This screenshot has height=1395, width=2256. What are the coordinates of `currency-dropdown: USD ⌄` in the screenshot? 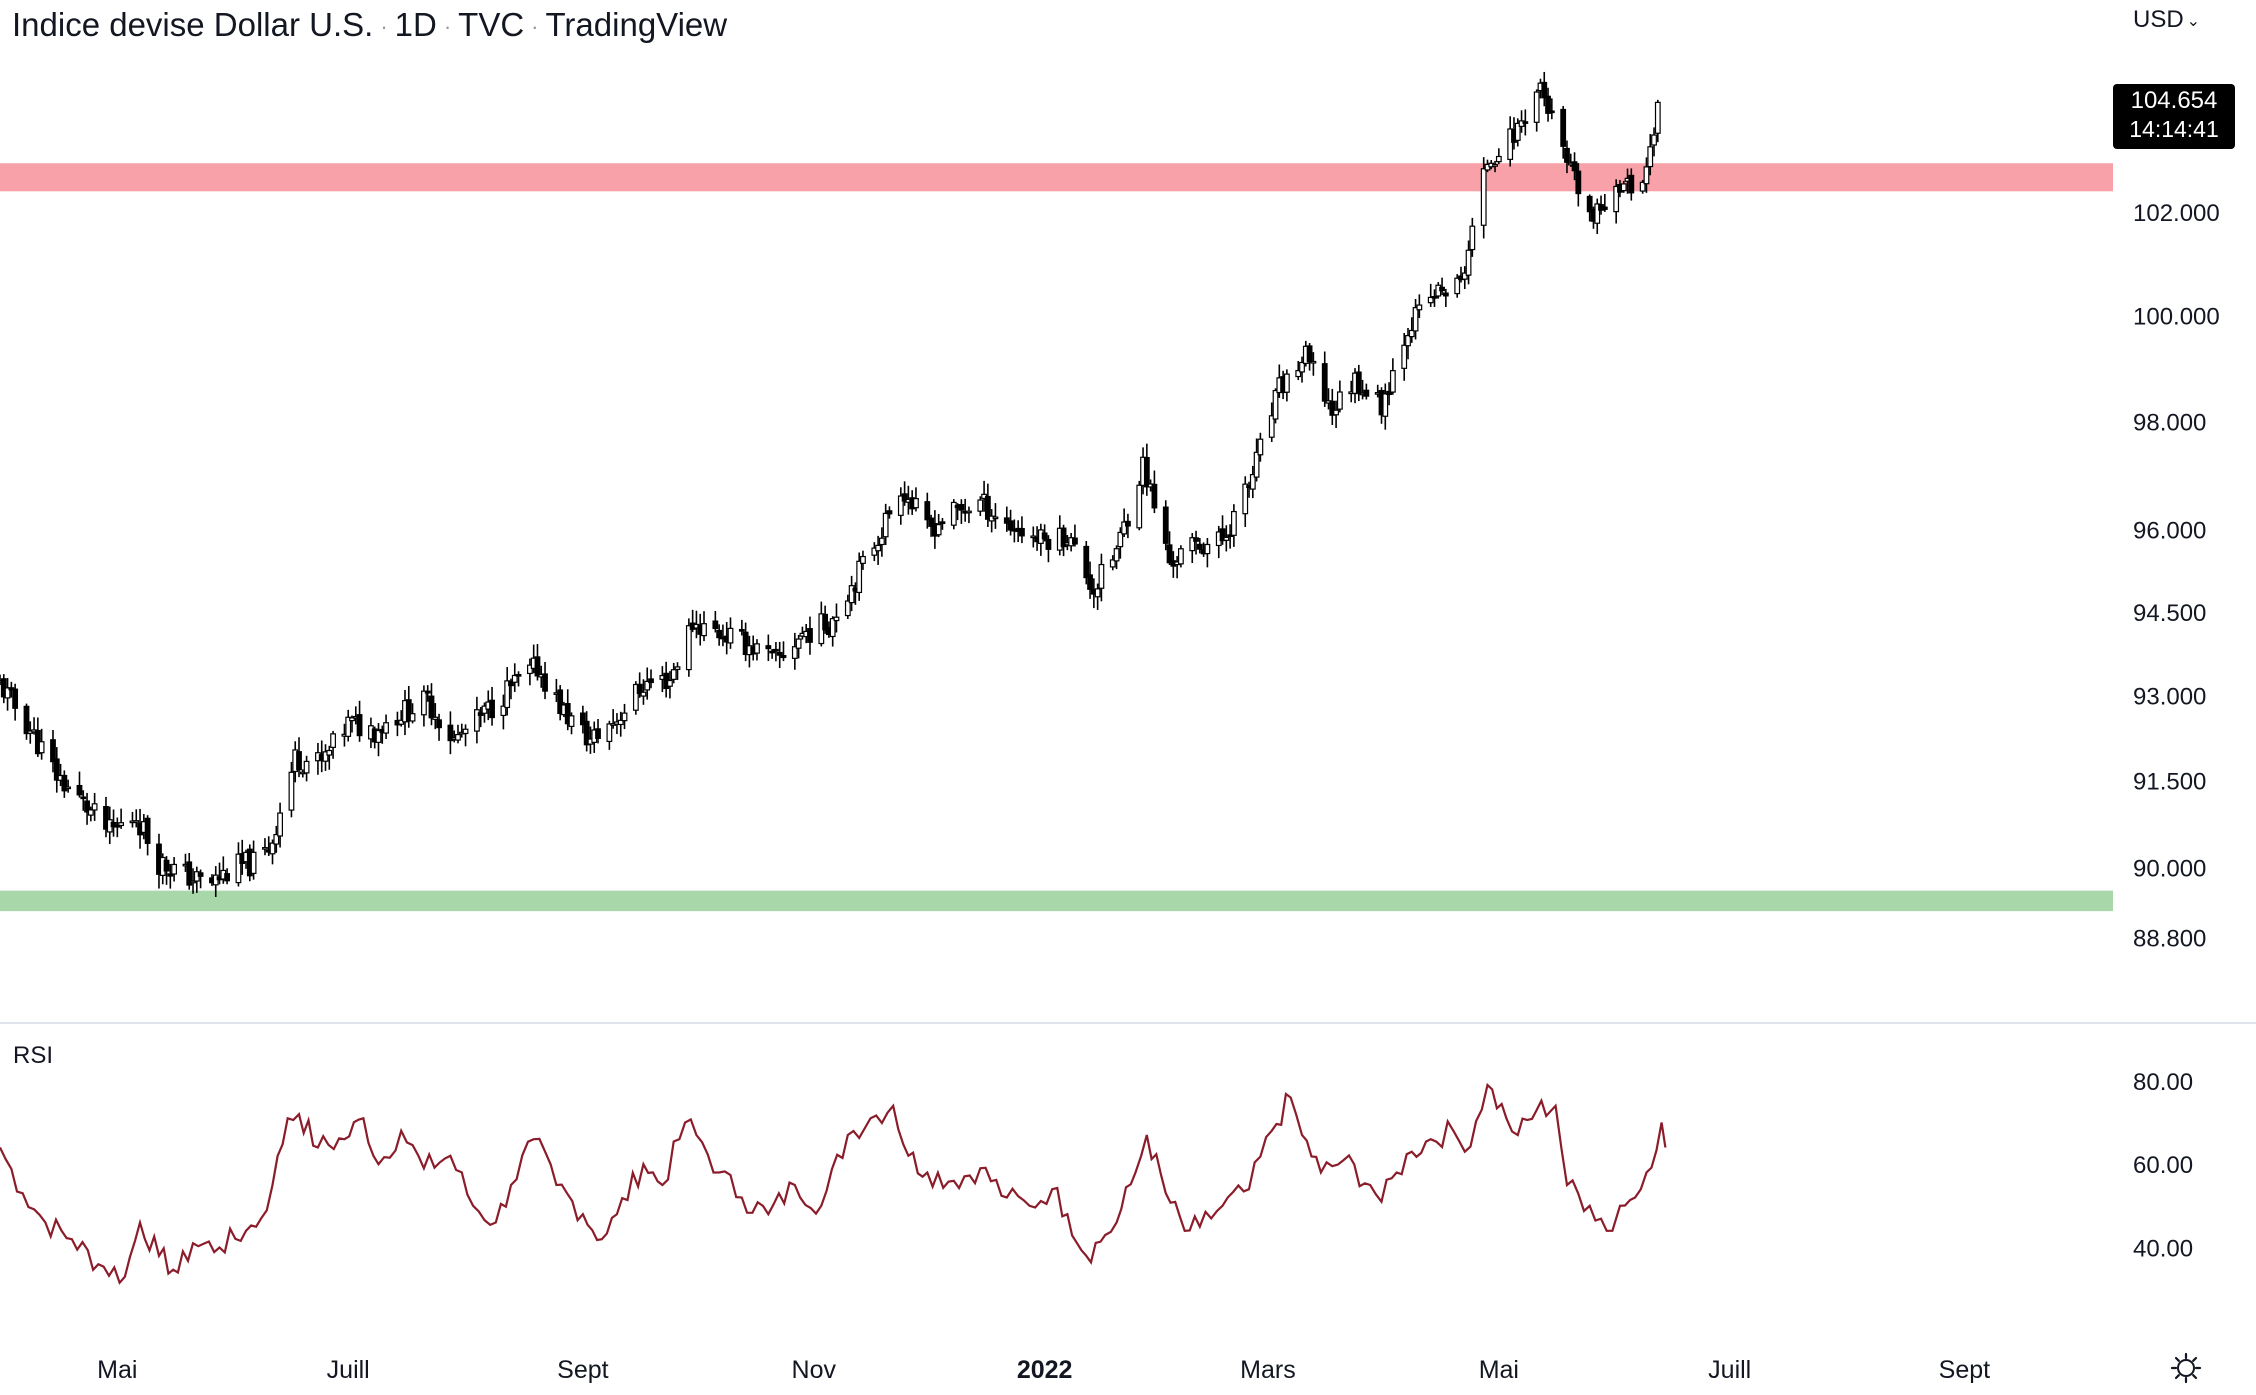 It's located at (2166, 20).